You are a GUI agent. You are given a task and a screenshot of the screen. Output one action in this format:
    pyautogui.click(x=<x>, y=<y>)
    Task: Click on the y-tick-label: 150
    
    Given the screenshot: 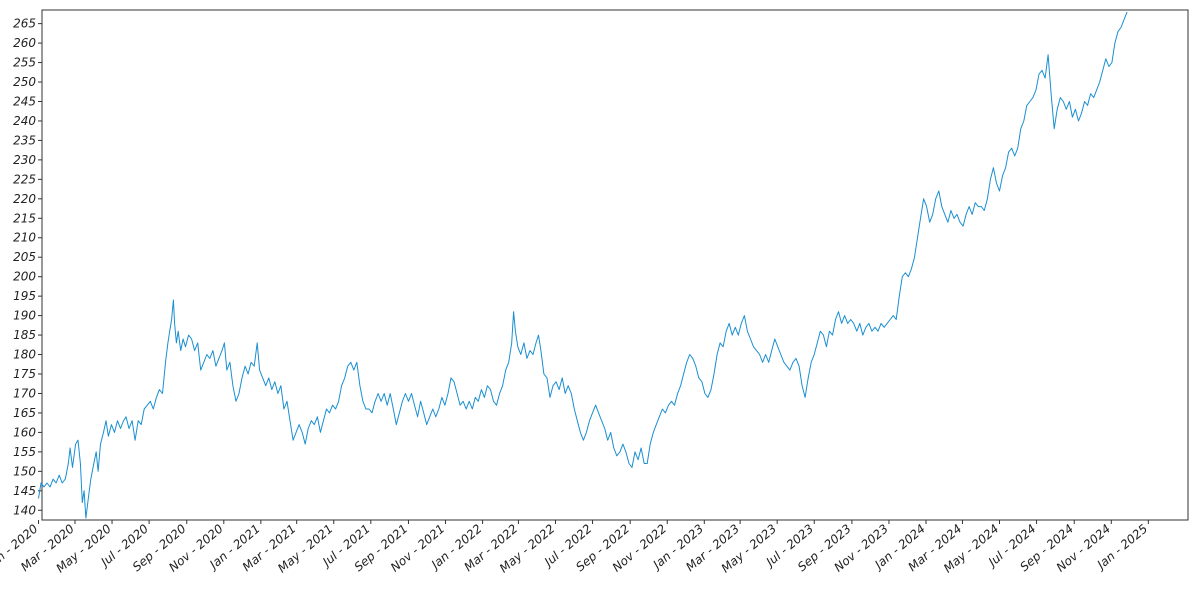 What is the action you would take?
    pyautogui.click(x=24, y=471)
    